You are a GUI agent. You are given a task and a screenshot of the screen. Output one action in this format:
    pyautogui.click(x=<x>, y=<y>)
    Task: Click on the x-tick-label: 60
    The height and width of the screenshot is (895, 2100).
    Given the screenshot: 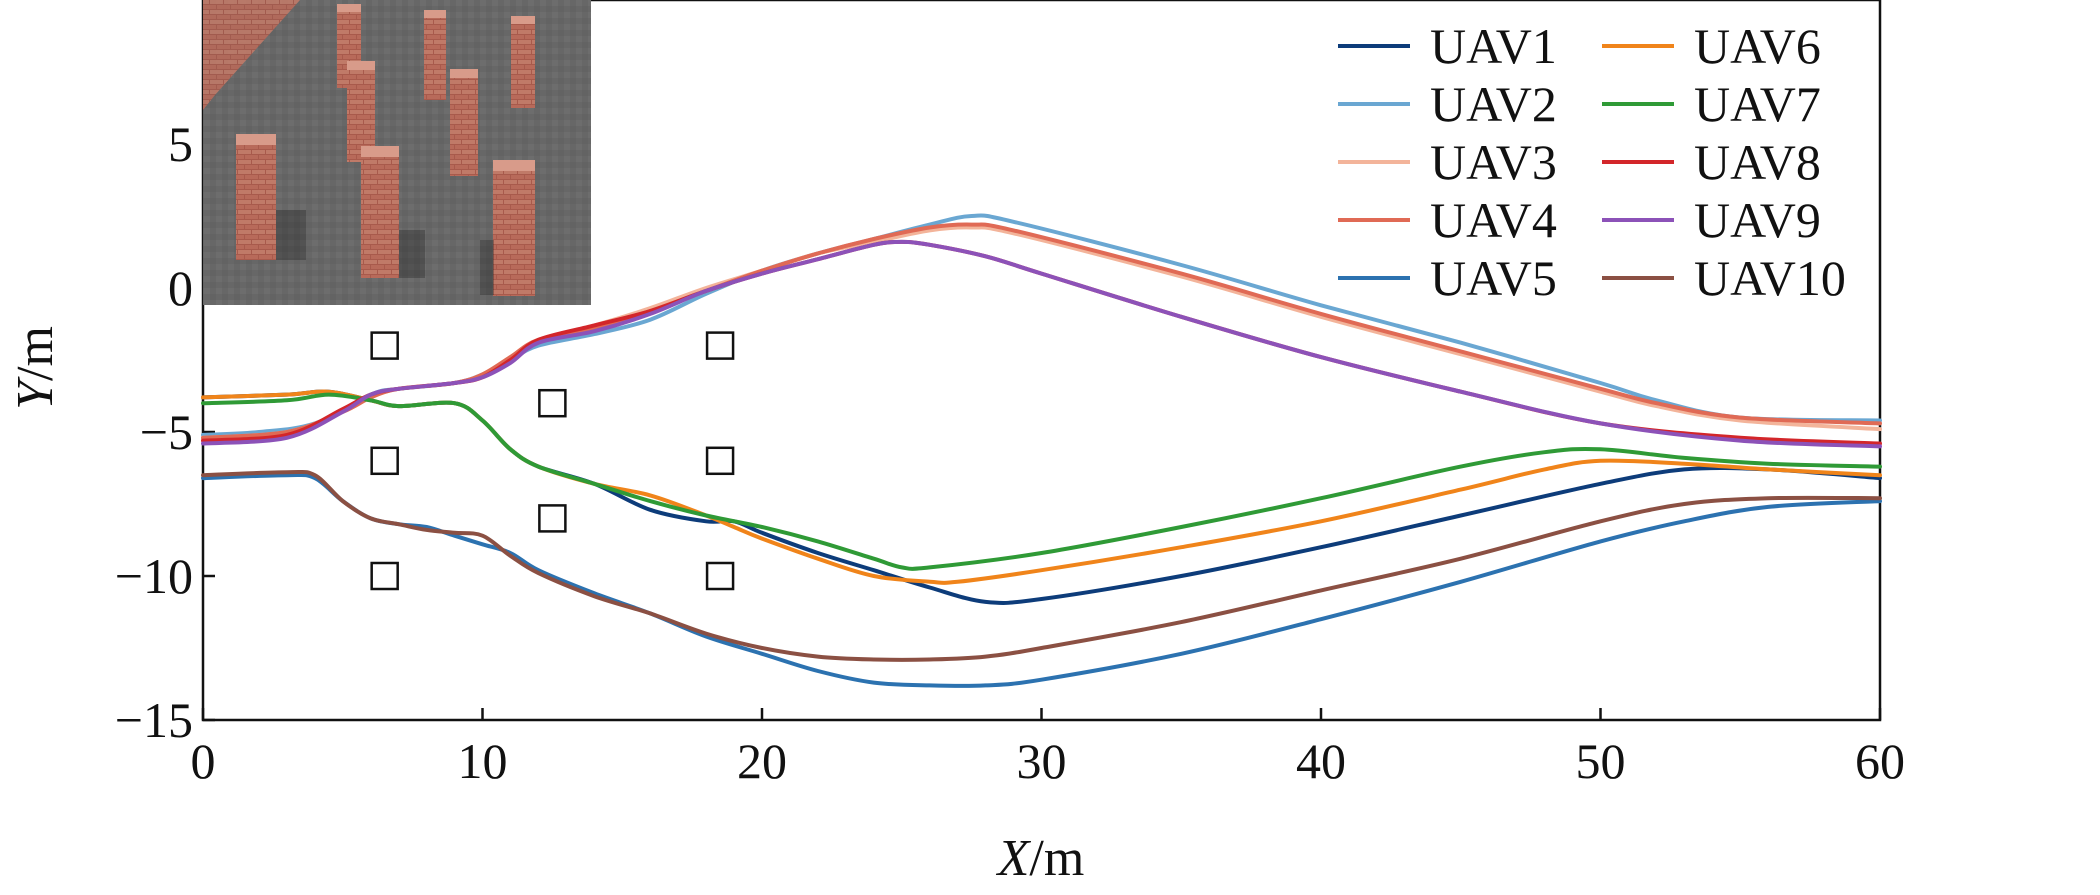 What is the action you would take?
    pyautogui.click(x=1880, y=761)
    